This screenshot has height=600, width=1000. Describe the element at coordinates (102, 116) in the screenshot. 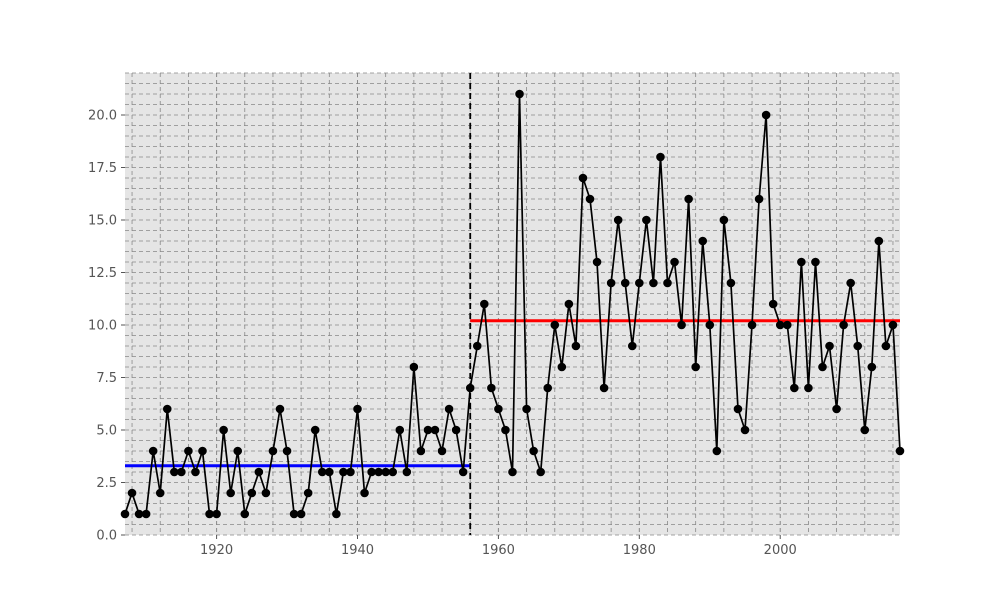

I see `y-tick-label: 20.0` at that location.